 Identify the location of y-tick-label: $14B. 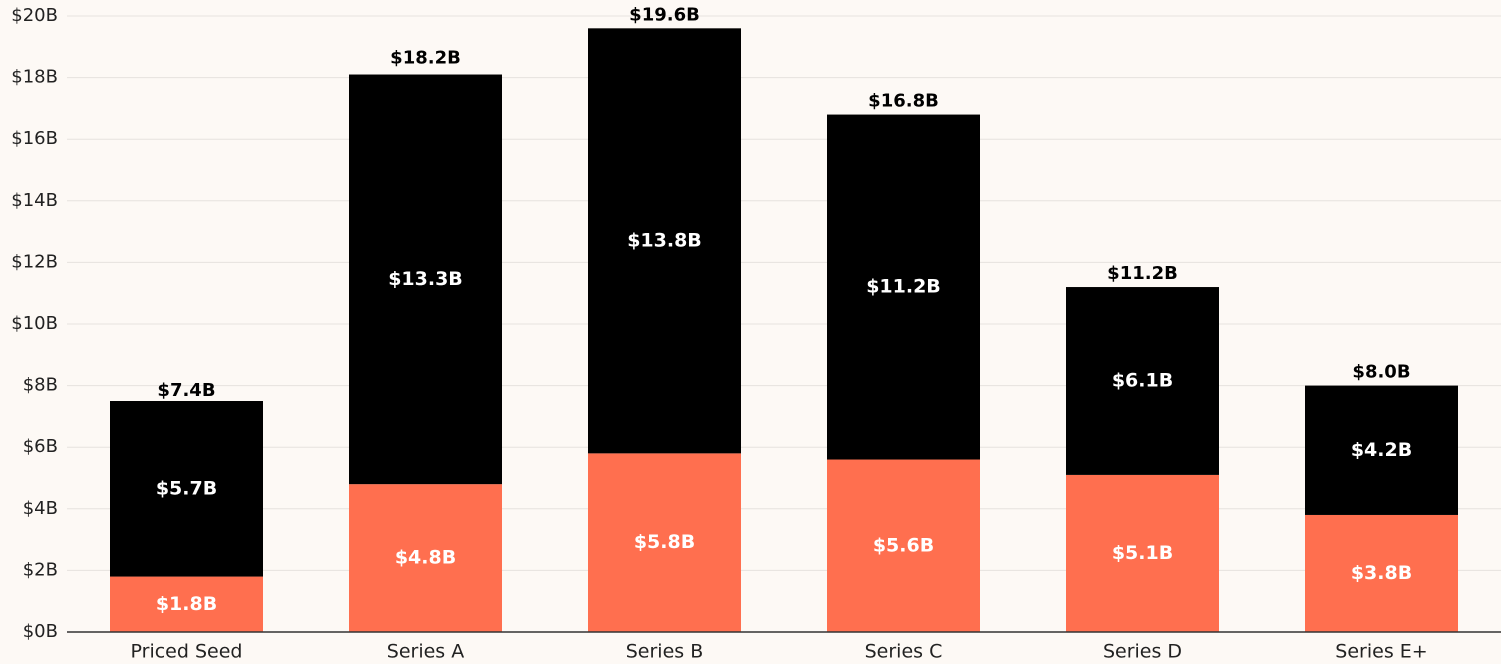
(34, 200).